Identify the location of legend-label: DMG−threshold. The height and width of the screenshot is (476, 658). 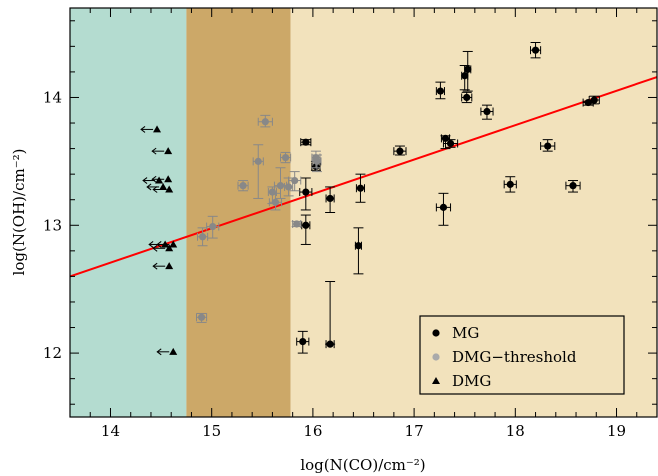
(514, 357).